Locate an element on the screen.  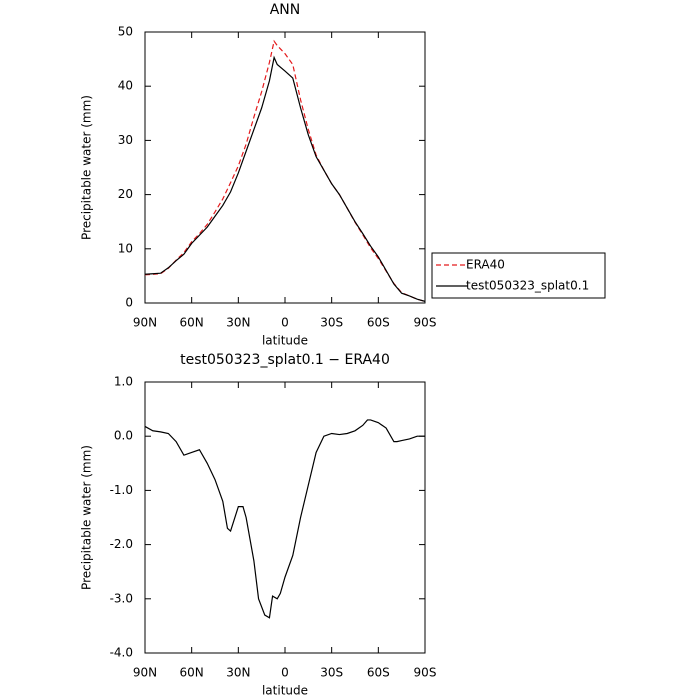
y-tick-label: 1.0 is located at coordinates (123, 382).